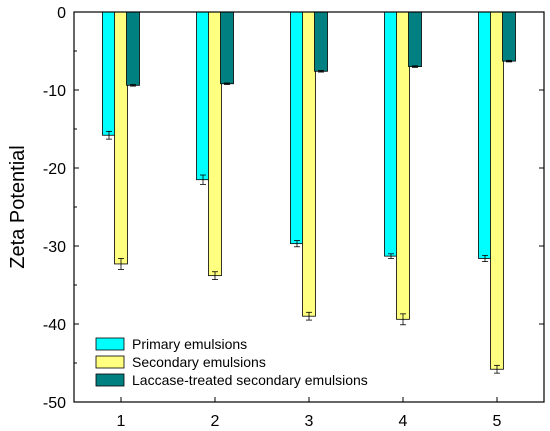 The height and width of the screenshot is (431, 550). What do you see at coordinates (54, 91) in the screenshot?
I see `y-tick-label: -10` at bounding box center [54, 91].